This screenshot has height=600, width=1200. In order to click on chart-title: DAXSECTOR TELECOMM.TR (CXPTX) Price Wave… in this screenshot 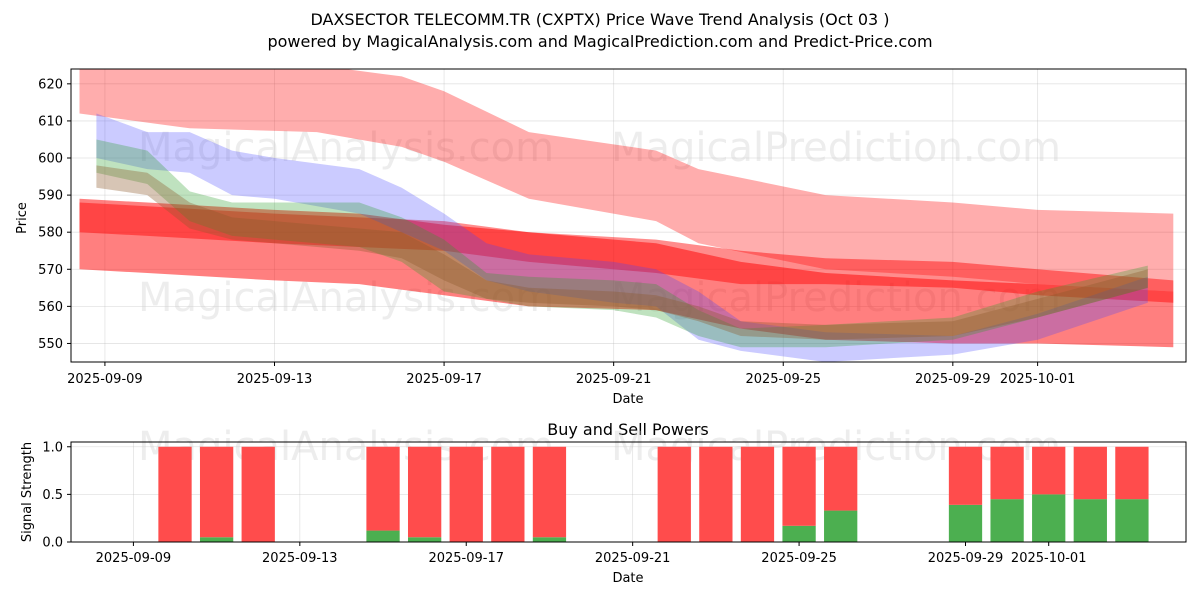, I will do `click(599, 19)`.